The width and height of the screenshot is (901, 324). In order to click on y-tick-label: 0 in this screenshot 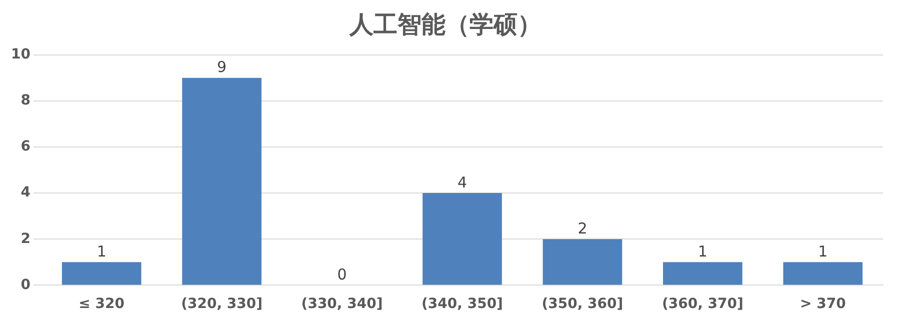, I will do `click(25, 284)`.